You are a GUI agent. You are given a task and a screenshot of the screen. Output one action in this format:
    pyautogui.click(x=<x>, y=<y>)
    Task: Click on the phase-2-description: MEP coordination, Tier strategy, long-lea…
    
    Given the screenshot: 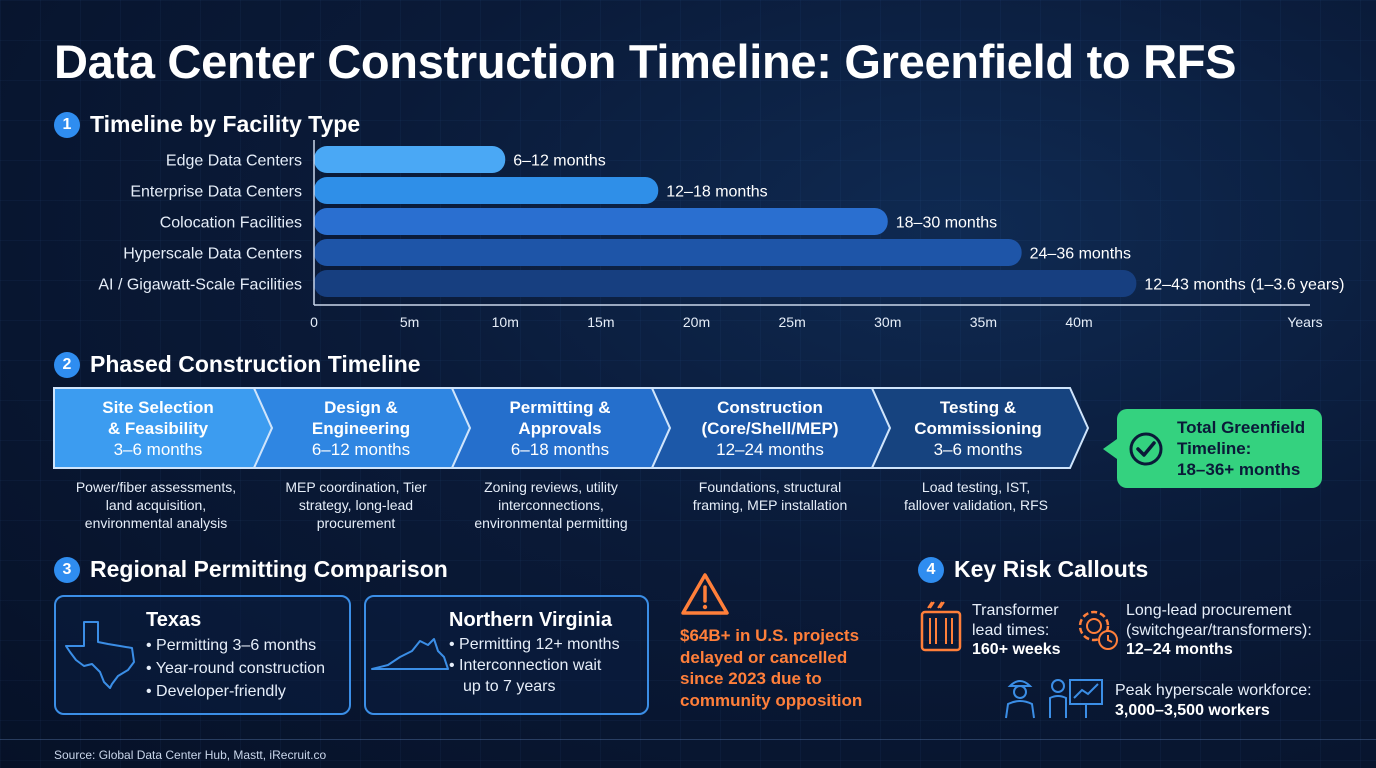 What is the action you would take?
    pyautogui.click(x=356, y=505)
    